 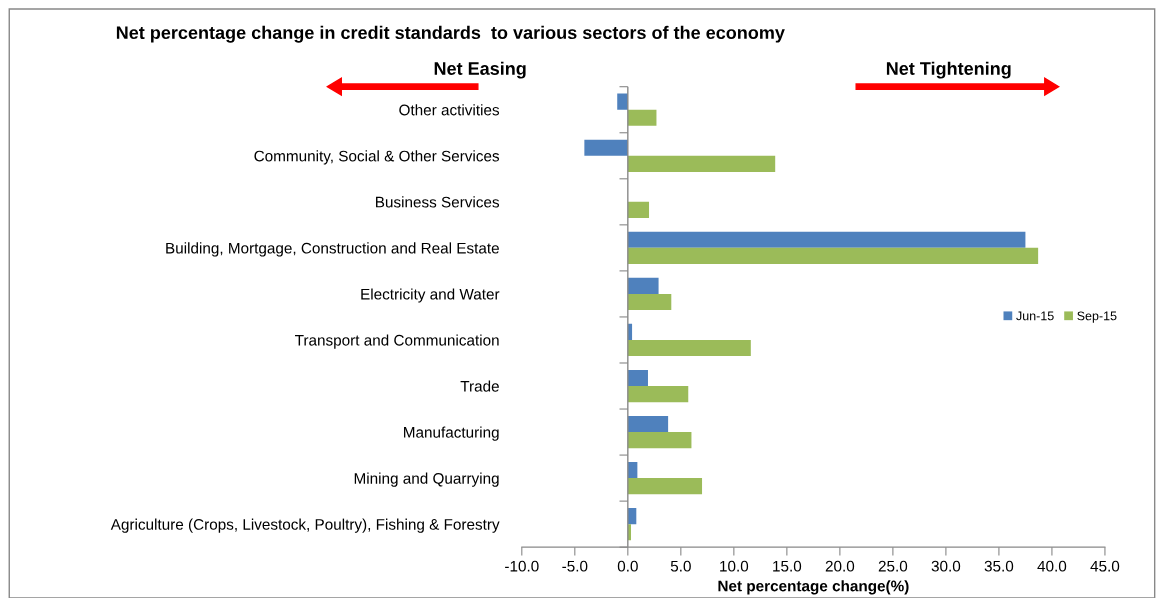 I want to click on y-tick-label: Trade, so click(x=479, y=386).